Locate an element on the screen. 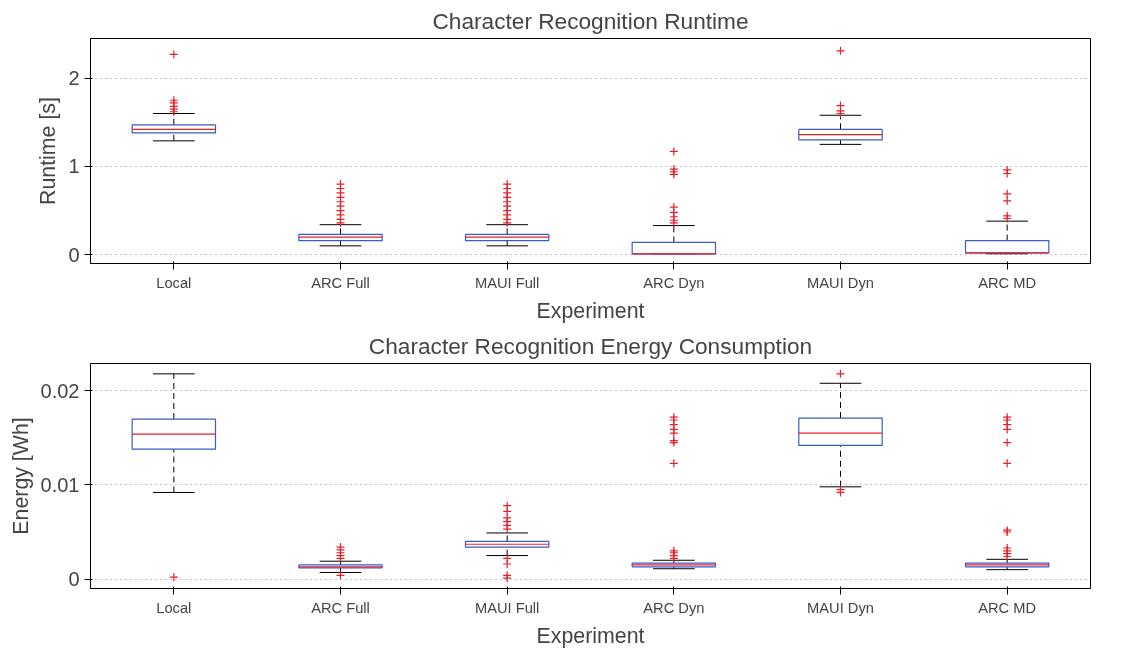  y-axis-title: Energy [Wh] is located at coordinates (20, 476).